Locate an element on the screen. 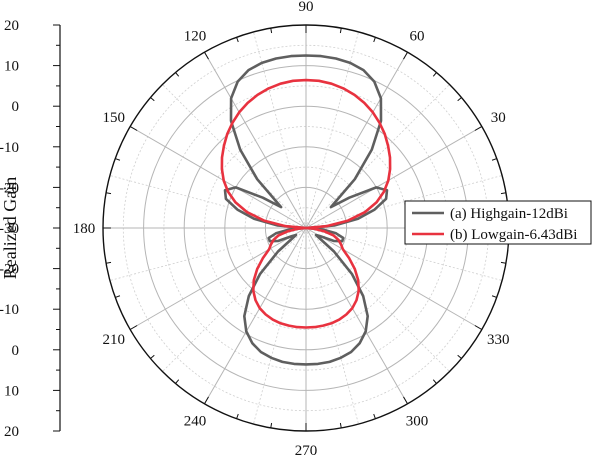 The height and width of the screenshot is (456, 597). angle-tick-label: 180 is located at coordinates (84, 229).